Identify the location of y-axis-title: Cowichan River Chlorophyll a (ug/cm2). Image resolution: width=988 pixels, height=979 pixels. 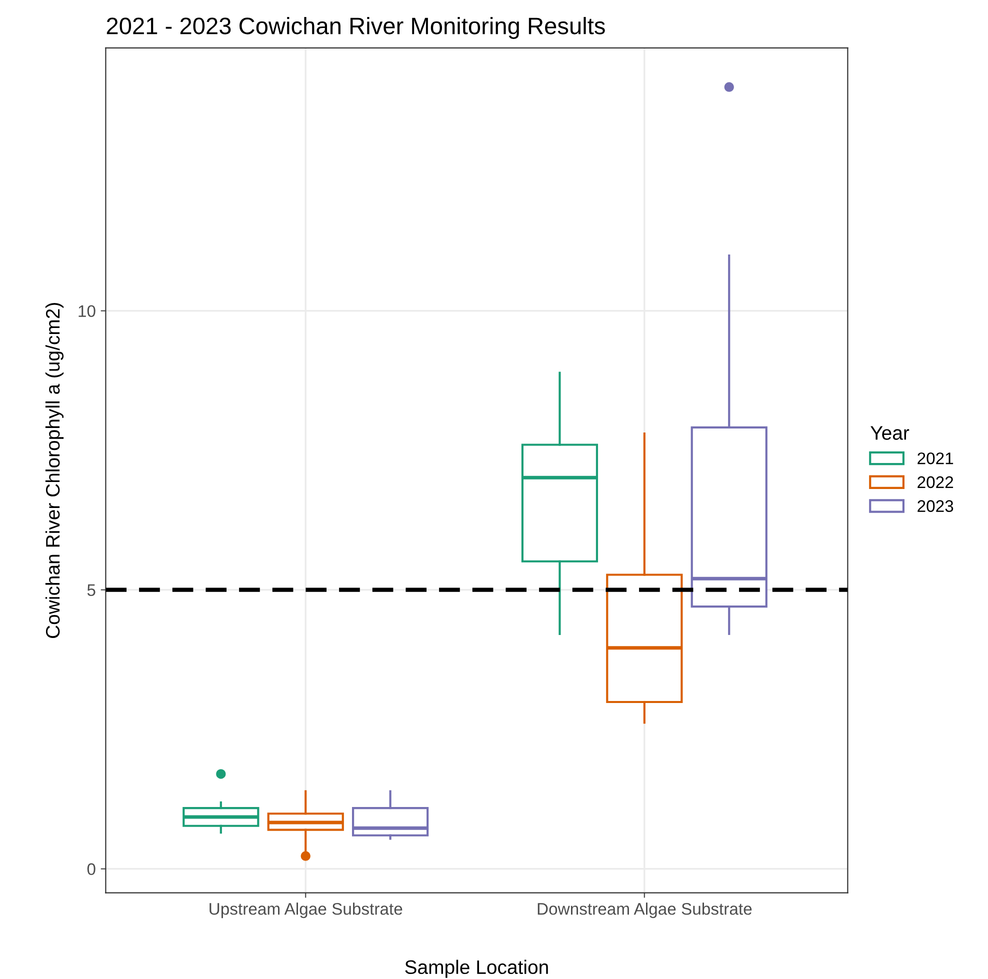
(54, 470).